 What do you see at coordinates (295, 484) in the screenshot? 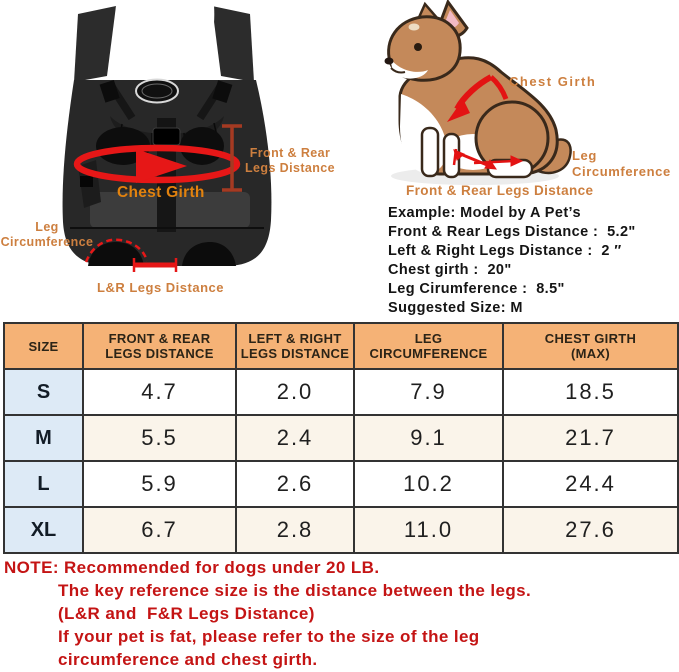
I see `value-cell: 2.6` at bounding box center [295, 484].